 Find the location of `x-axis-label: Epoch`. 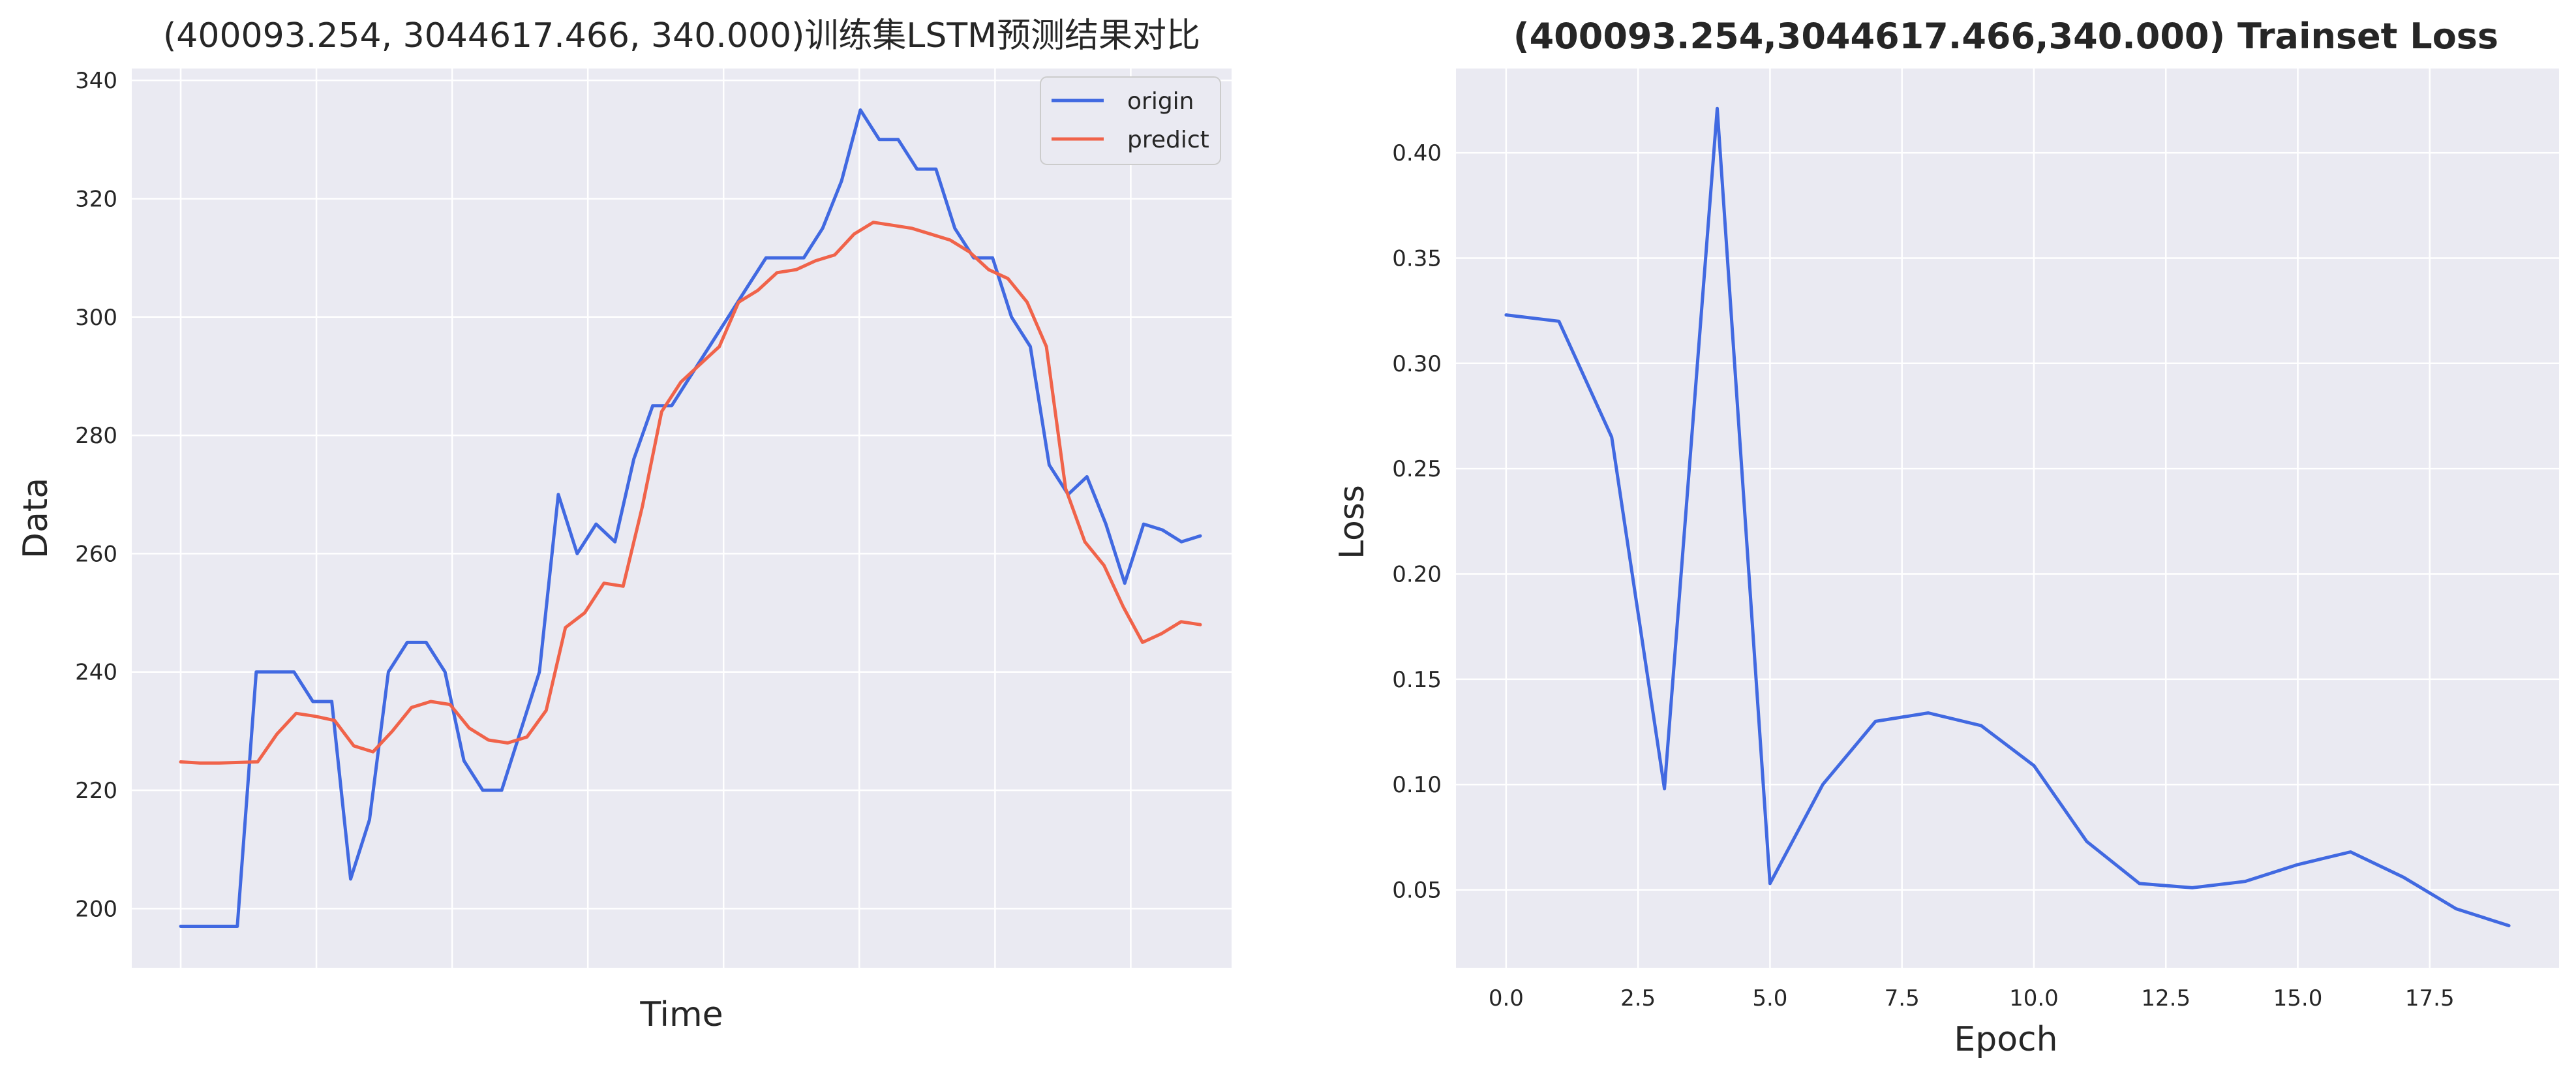

x-axis-label: Epoch is located at coordinates (2006, 1039).